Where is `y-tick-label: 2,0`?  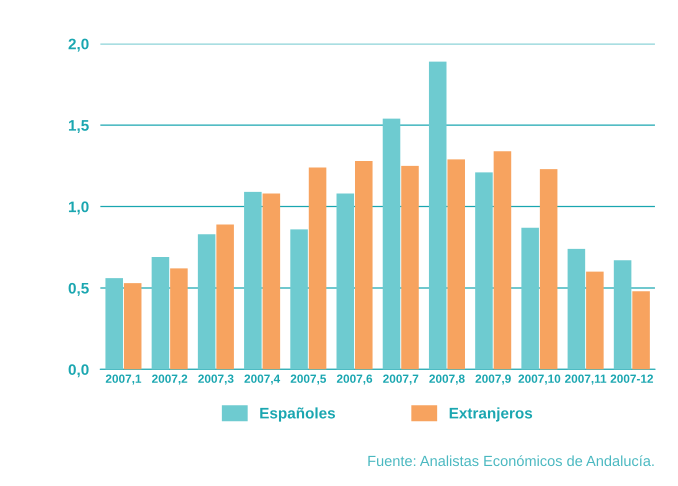 y-tick-label: 2,0 is located at coordinates (78, 45).